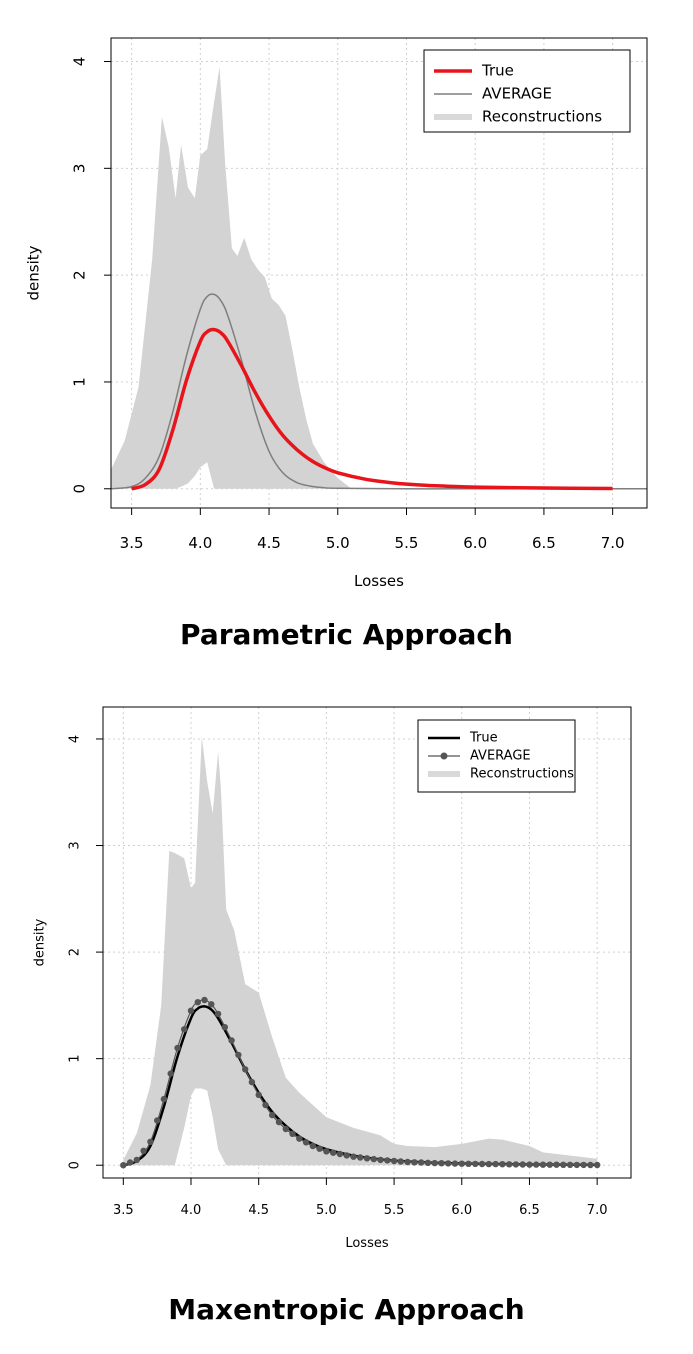 The width and height of the screenshot is (693, 1354). Describe the element at coordinates (231, 277) in the screenshot. I see `reconstructions-band` at that location.